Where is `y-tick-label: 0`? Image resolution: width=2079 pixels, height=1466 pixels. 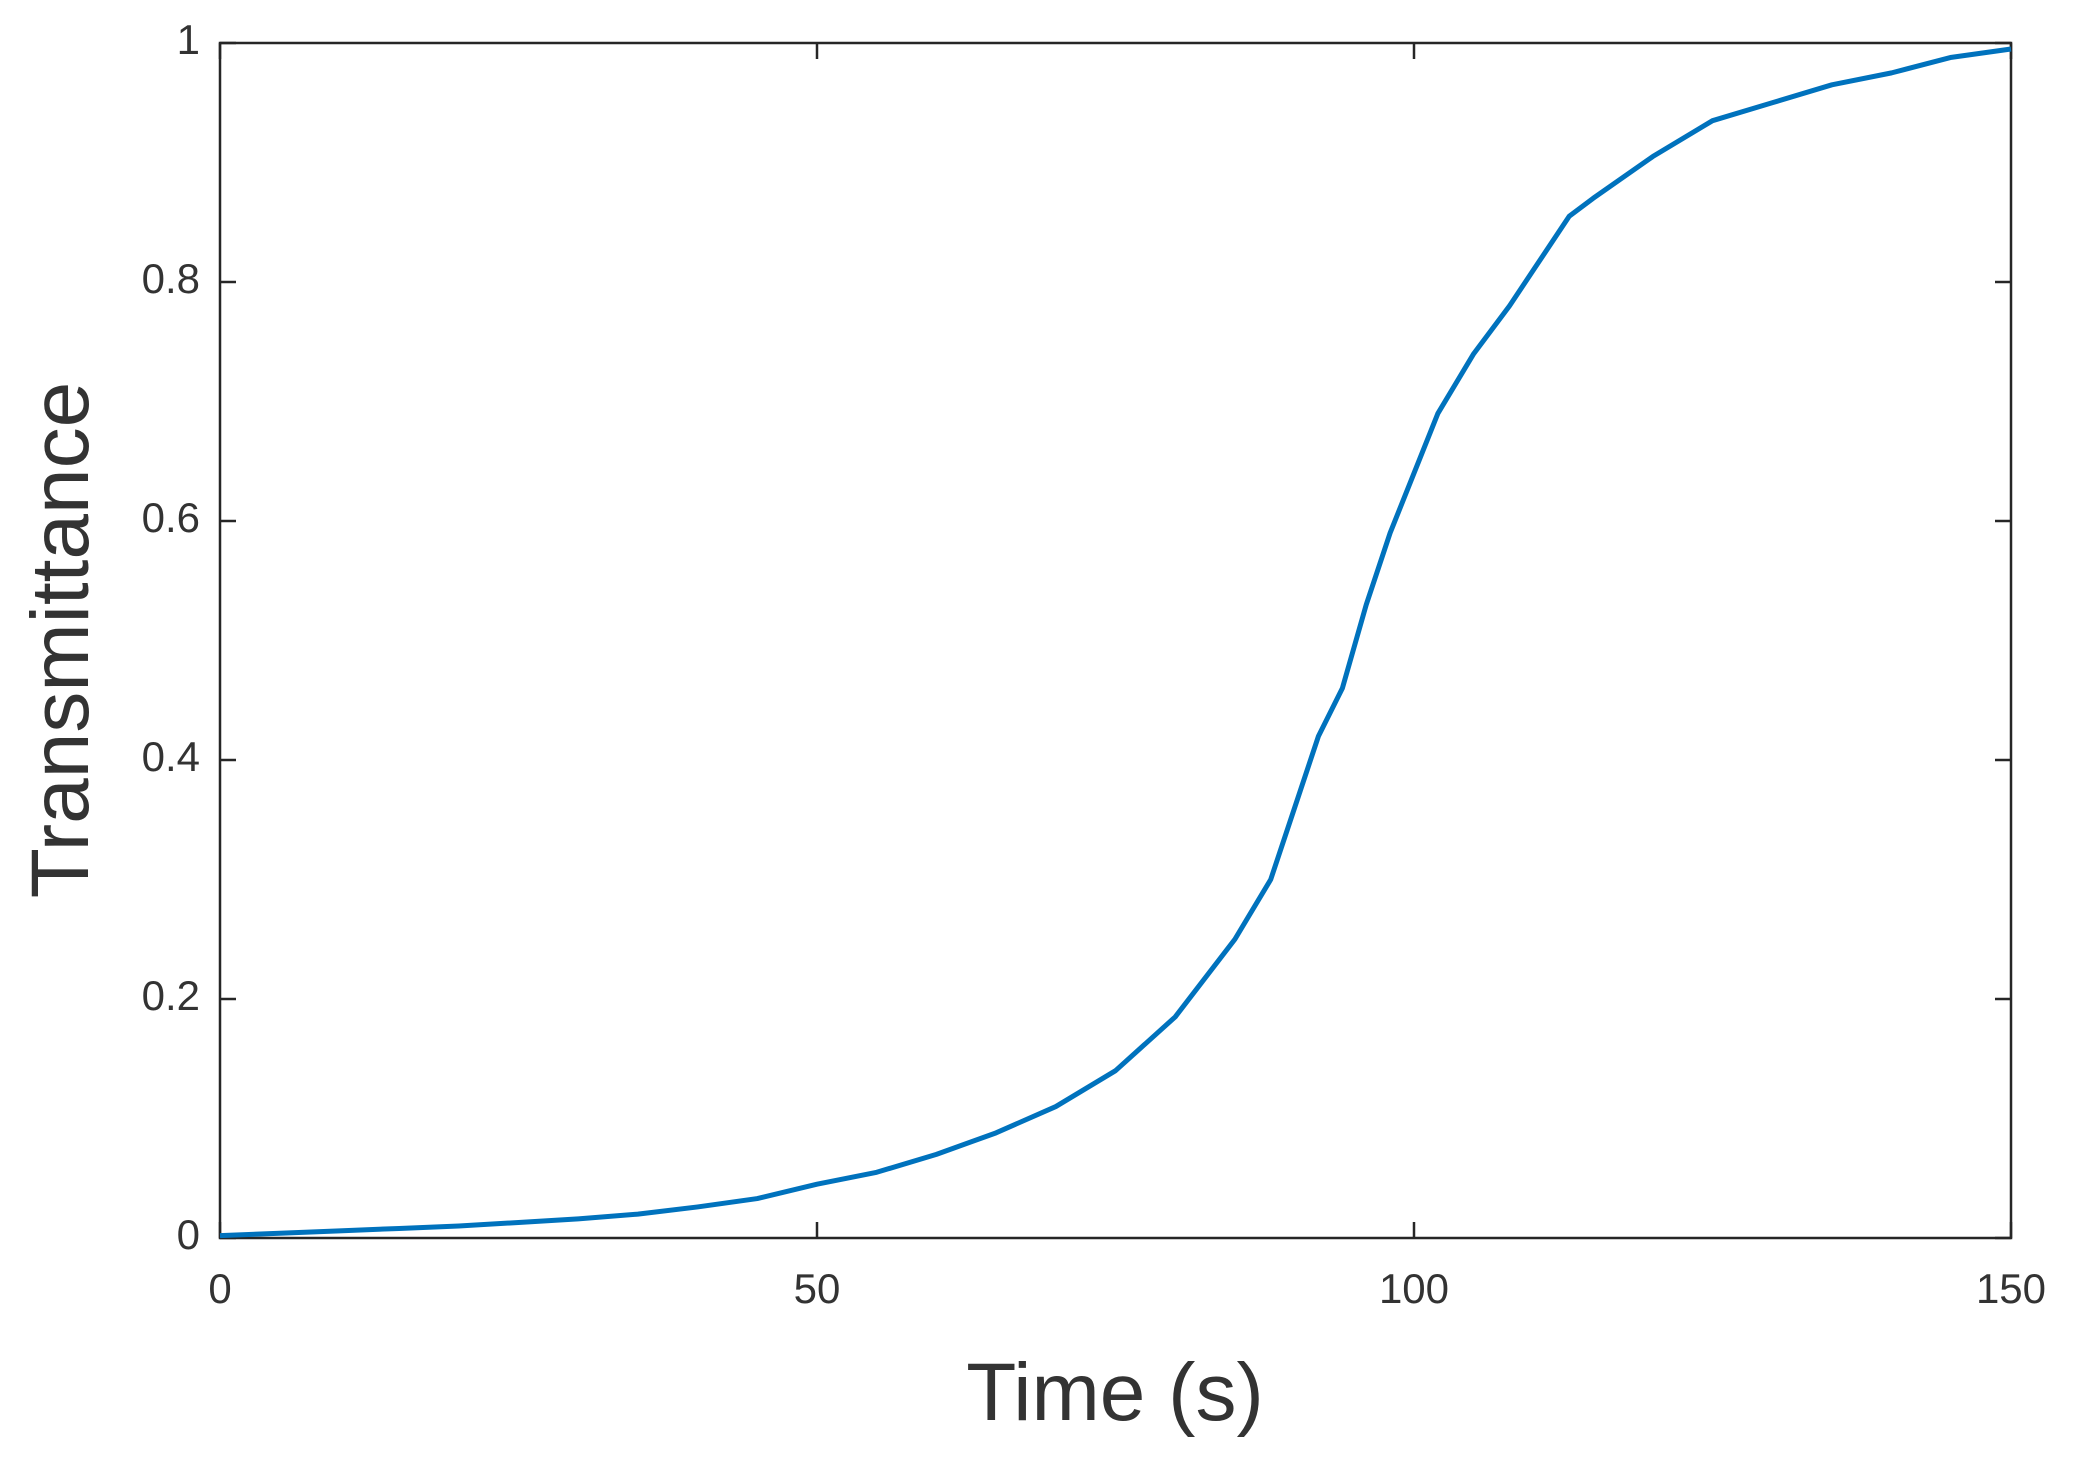
y-tick-label: 0 is located at coordinates (188, 1234).